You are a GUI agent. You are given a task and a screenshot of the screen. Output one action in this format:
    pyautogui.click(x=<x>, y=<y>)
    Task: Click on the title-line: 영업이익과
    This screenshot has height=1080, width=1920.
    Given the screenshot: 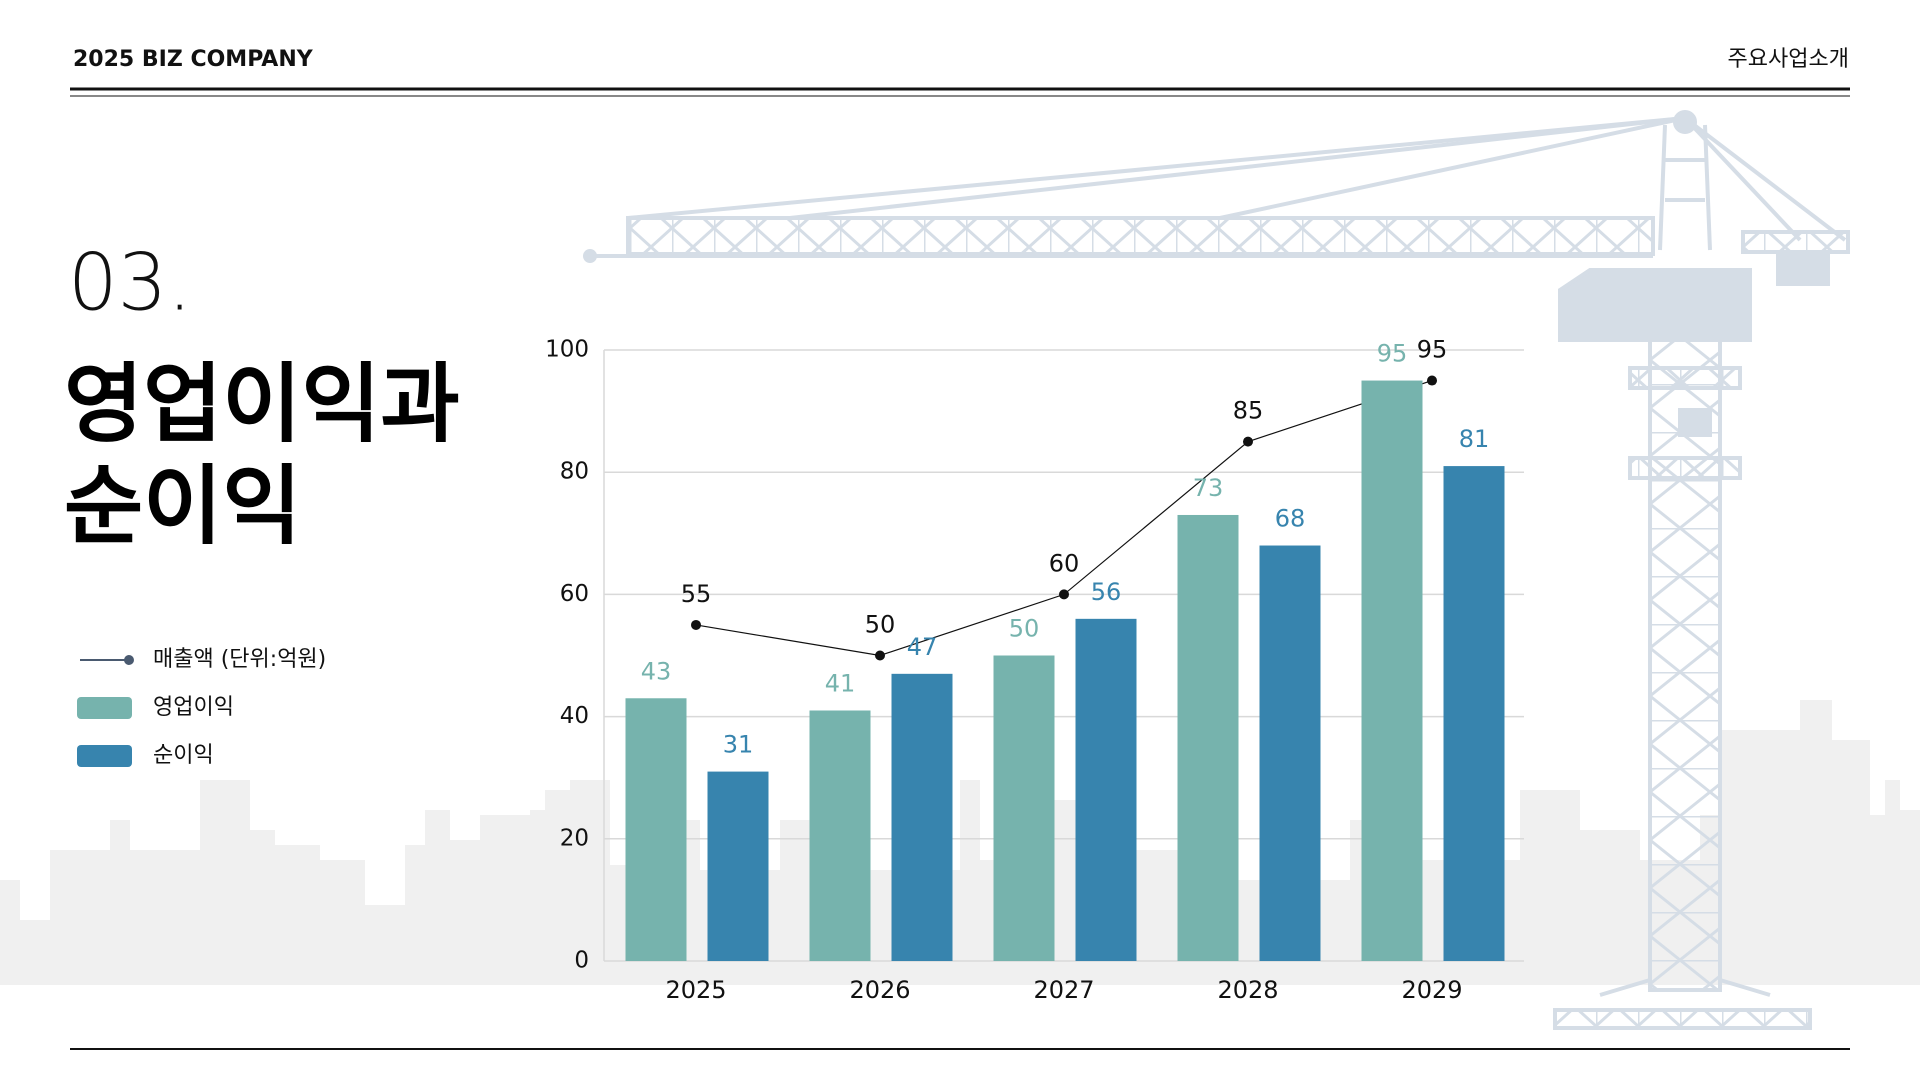 What is the action you would take?
    pyautogui.click(x=262, y=404)
    